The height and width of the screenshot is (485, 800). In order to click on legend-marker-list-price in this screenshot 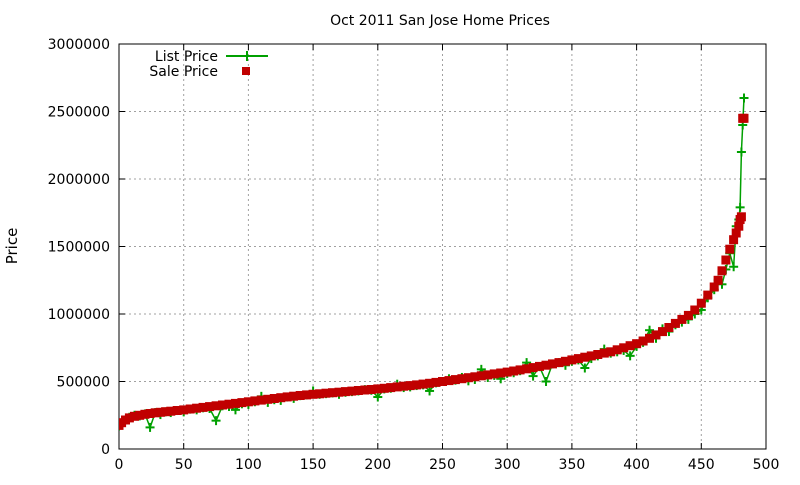, I will do `click(247, 56)`.